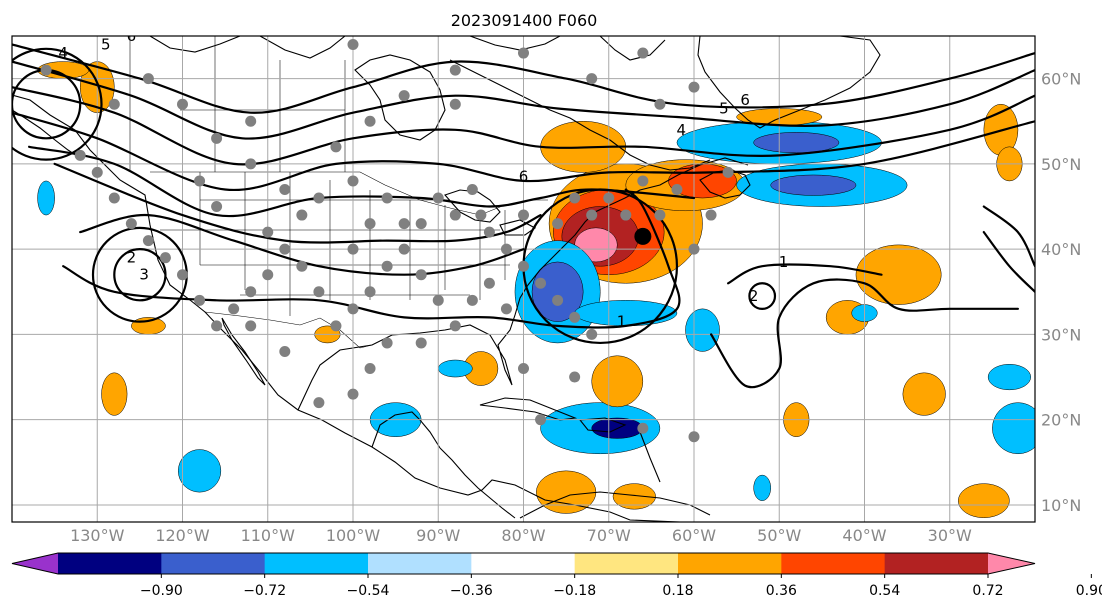 Image resolution: width=1102 pixels, height=613 pixels. I want to click on lat-tick-label-0: 10°N, so click(1061, 505).